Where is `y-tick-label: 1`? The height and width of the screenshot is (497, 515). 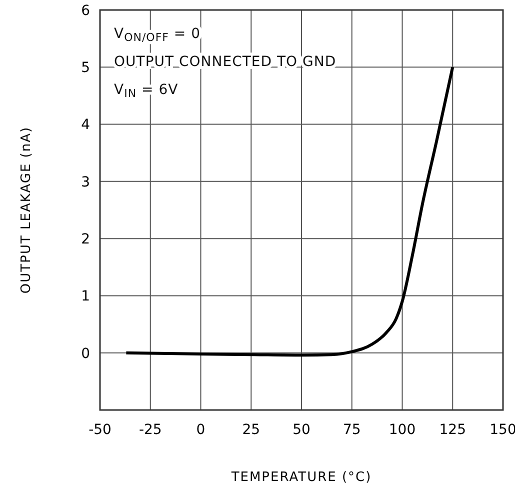 y-tick-label: 1 is located at coordinates (85, 296).